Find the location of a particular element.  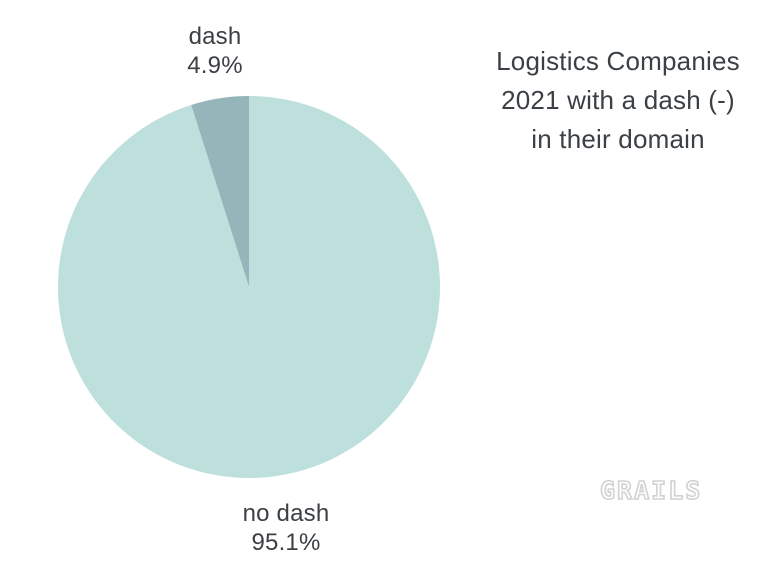

slice-label-dash-value: 4.9% is located at coordinates (215, 65).